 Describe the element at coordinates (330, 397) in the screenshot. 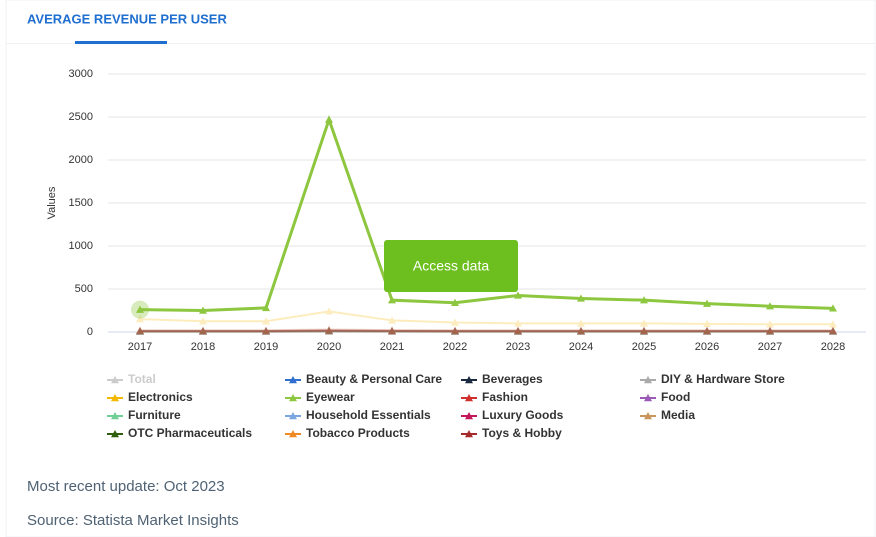

I see `legend-label: Eyewear` at that location.